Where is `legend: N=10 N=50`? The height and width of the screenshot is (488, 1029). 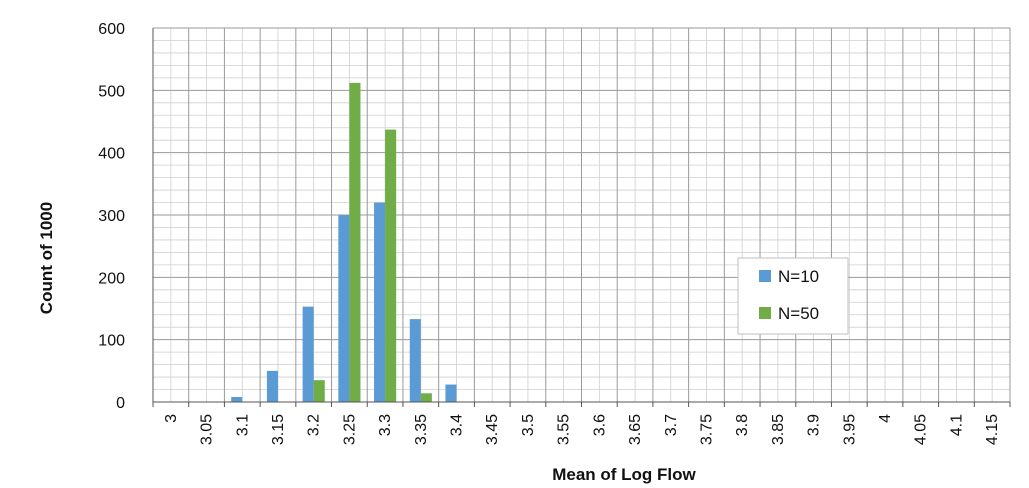 legend: N=10 N=50 is located at coordinates (793, 296).